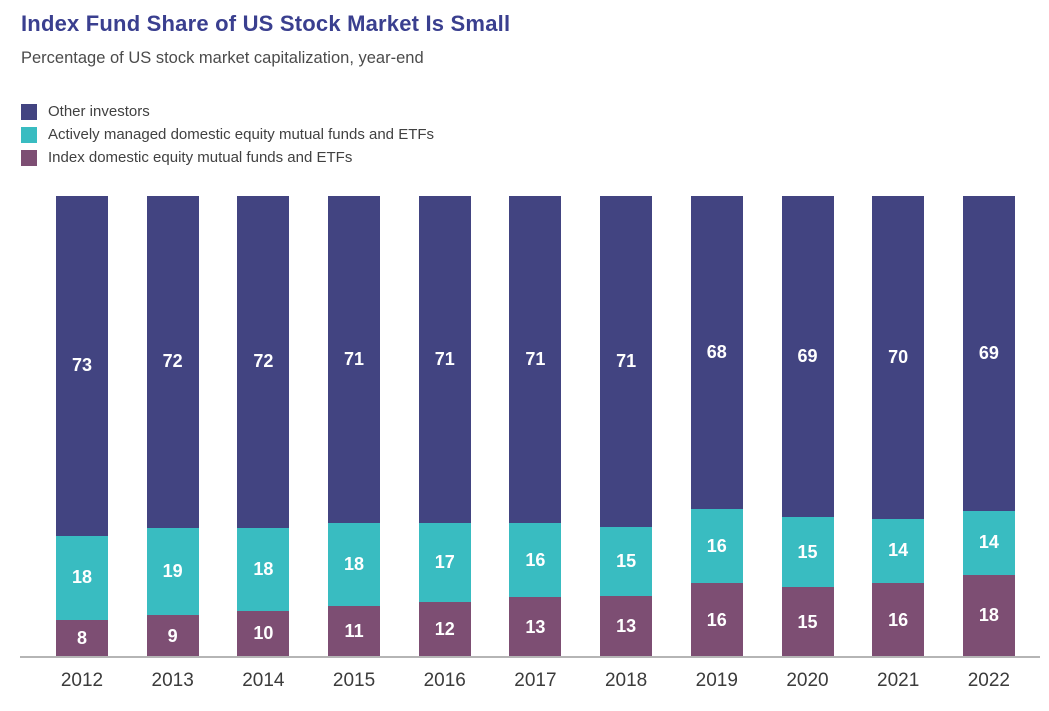 This screenshot has height=711, width=1049. Describe the element at coordinates (99, 111) in the screenshot. I see `legend-label: Other investors` at that location.